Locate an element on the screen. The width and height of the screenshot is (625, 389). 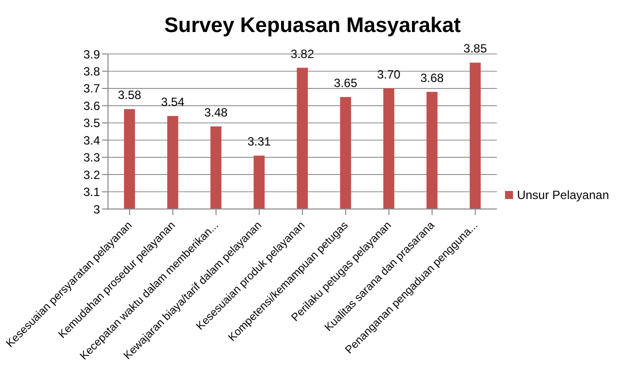
y-tick-label: 3.3 is located at coordinates (91, 157).